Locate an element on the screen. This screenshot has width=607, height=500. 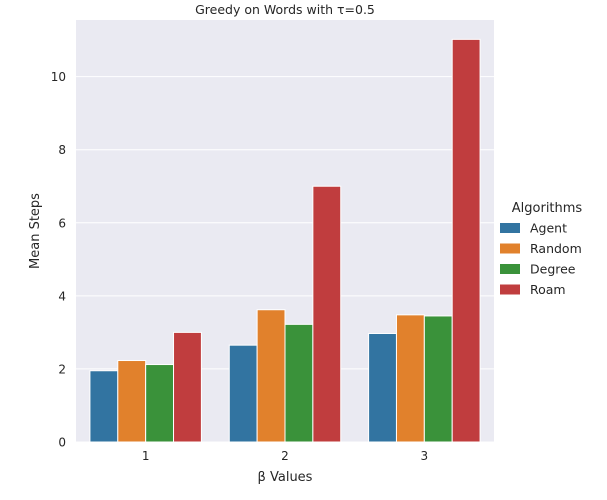
x-axis-label: β Values is located at coordinates (285, 477).